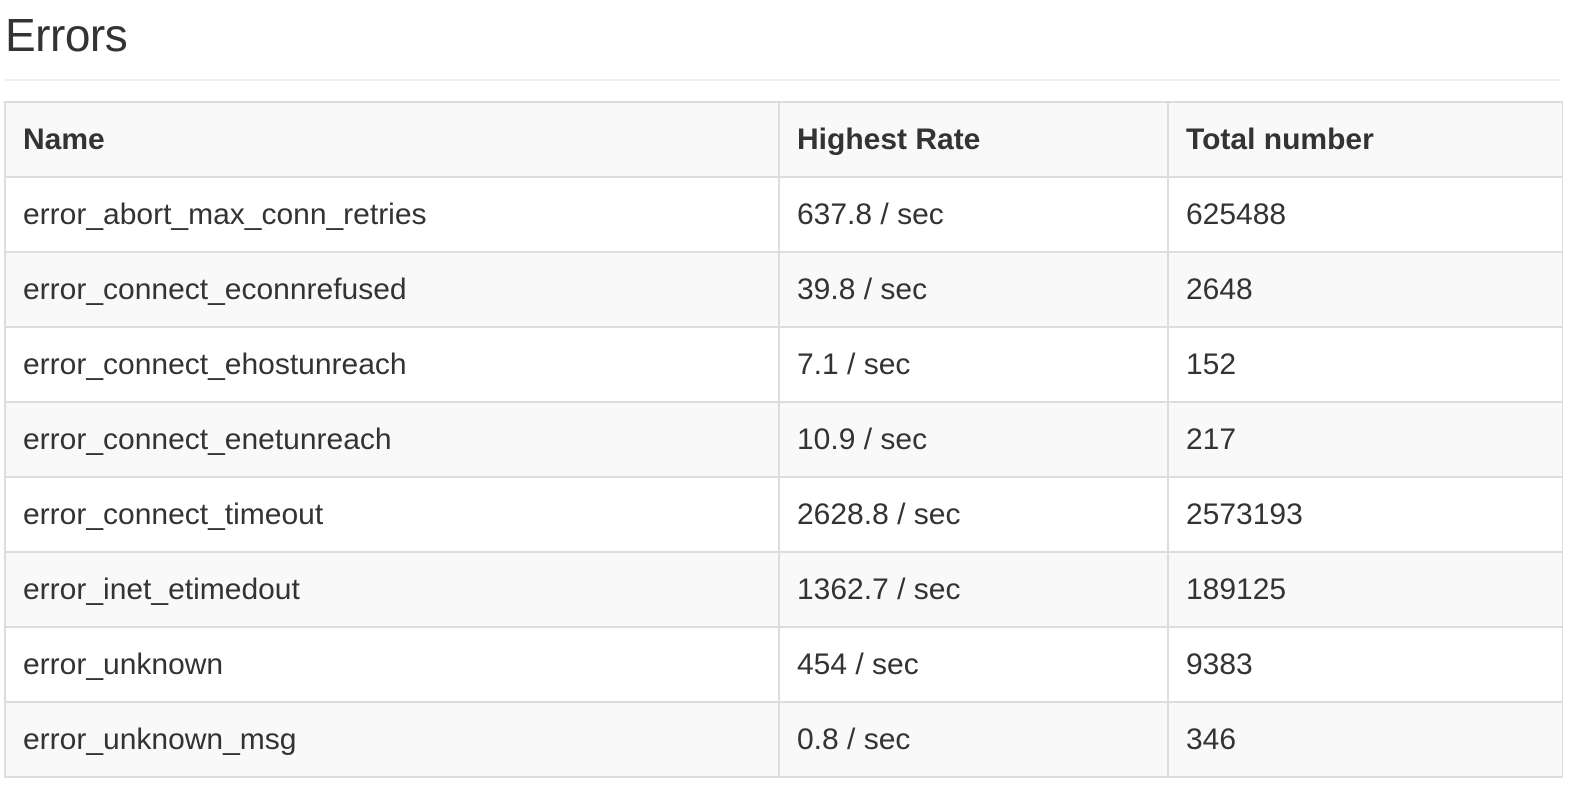 This screenshot has width=1578, height=812. What do you see at coordinates (1365, 439) in the screenshot?
I see `total-number-cell: 217` at bounding box center [1365, 439].